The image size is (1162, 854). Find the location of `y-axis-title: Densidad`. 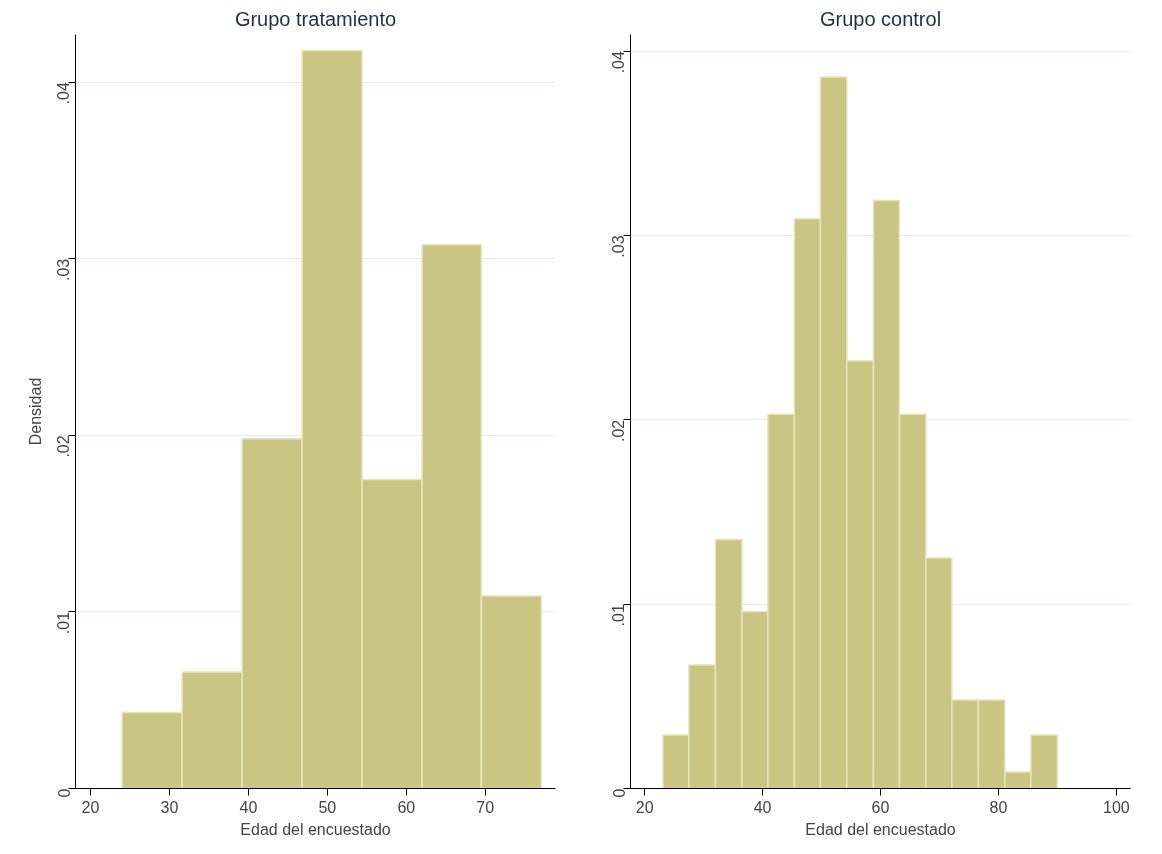

y-axis-title: Densidad is located at coordinates (35, 411).